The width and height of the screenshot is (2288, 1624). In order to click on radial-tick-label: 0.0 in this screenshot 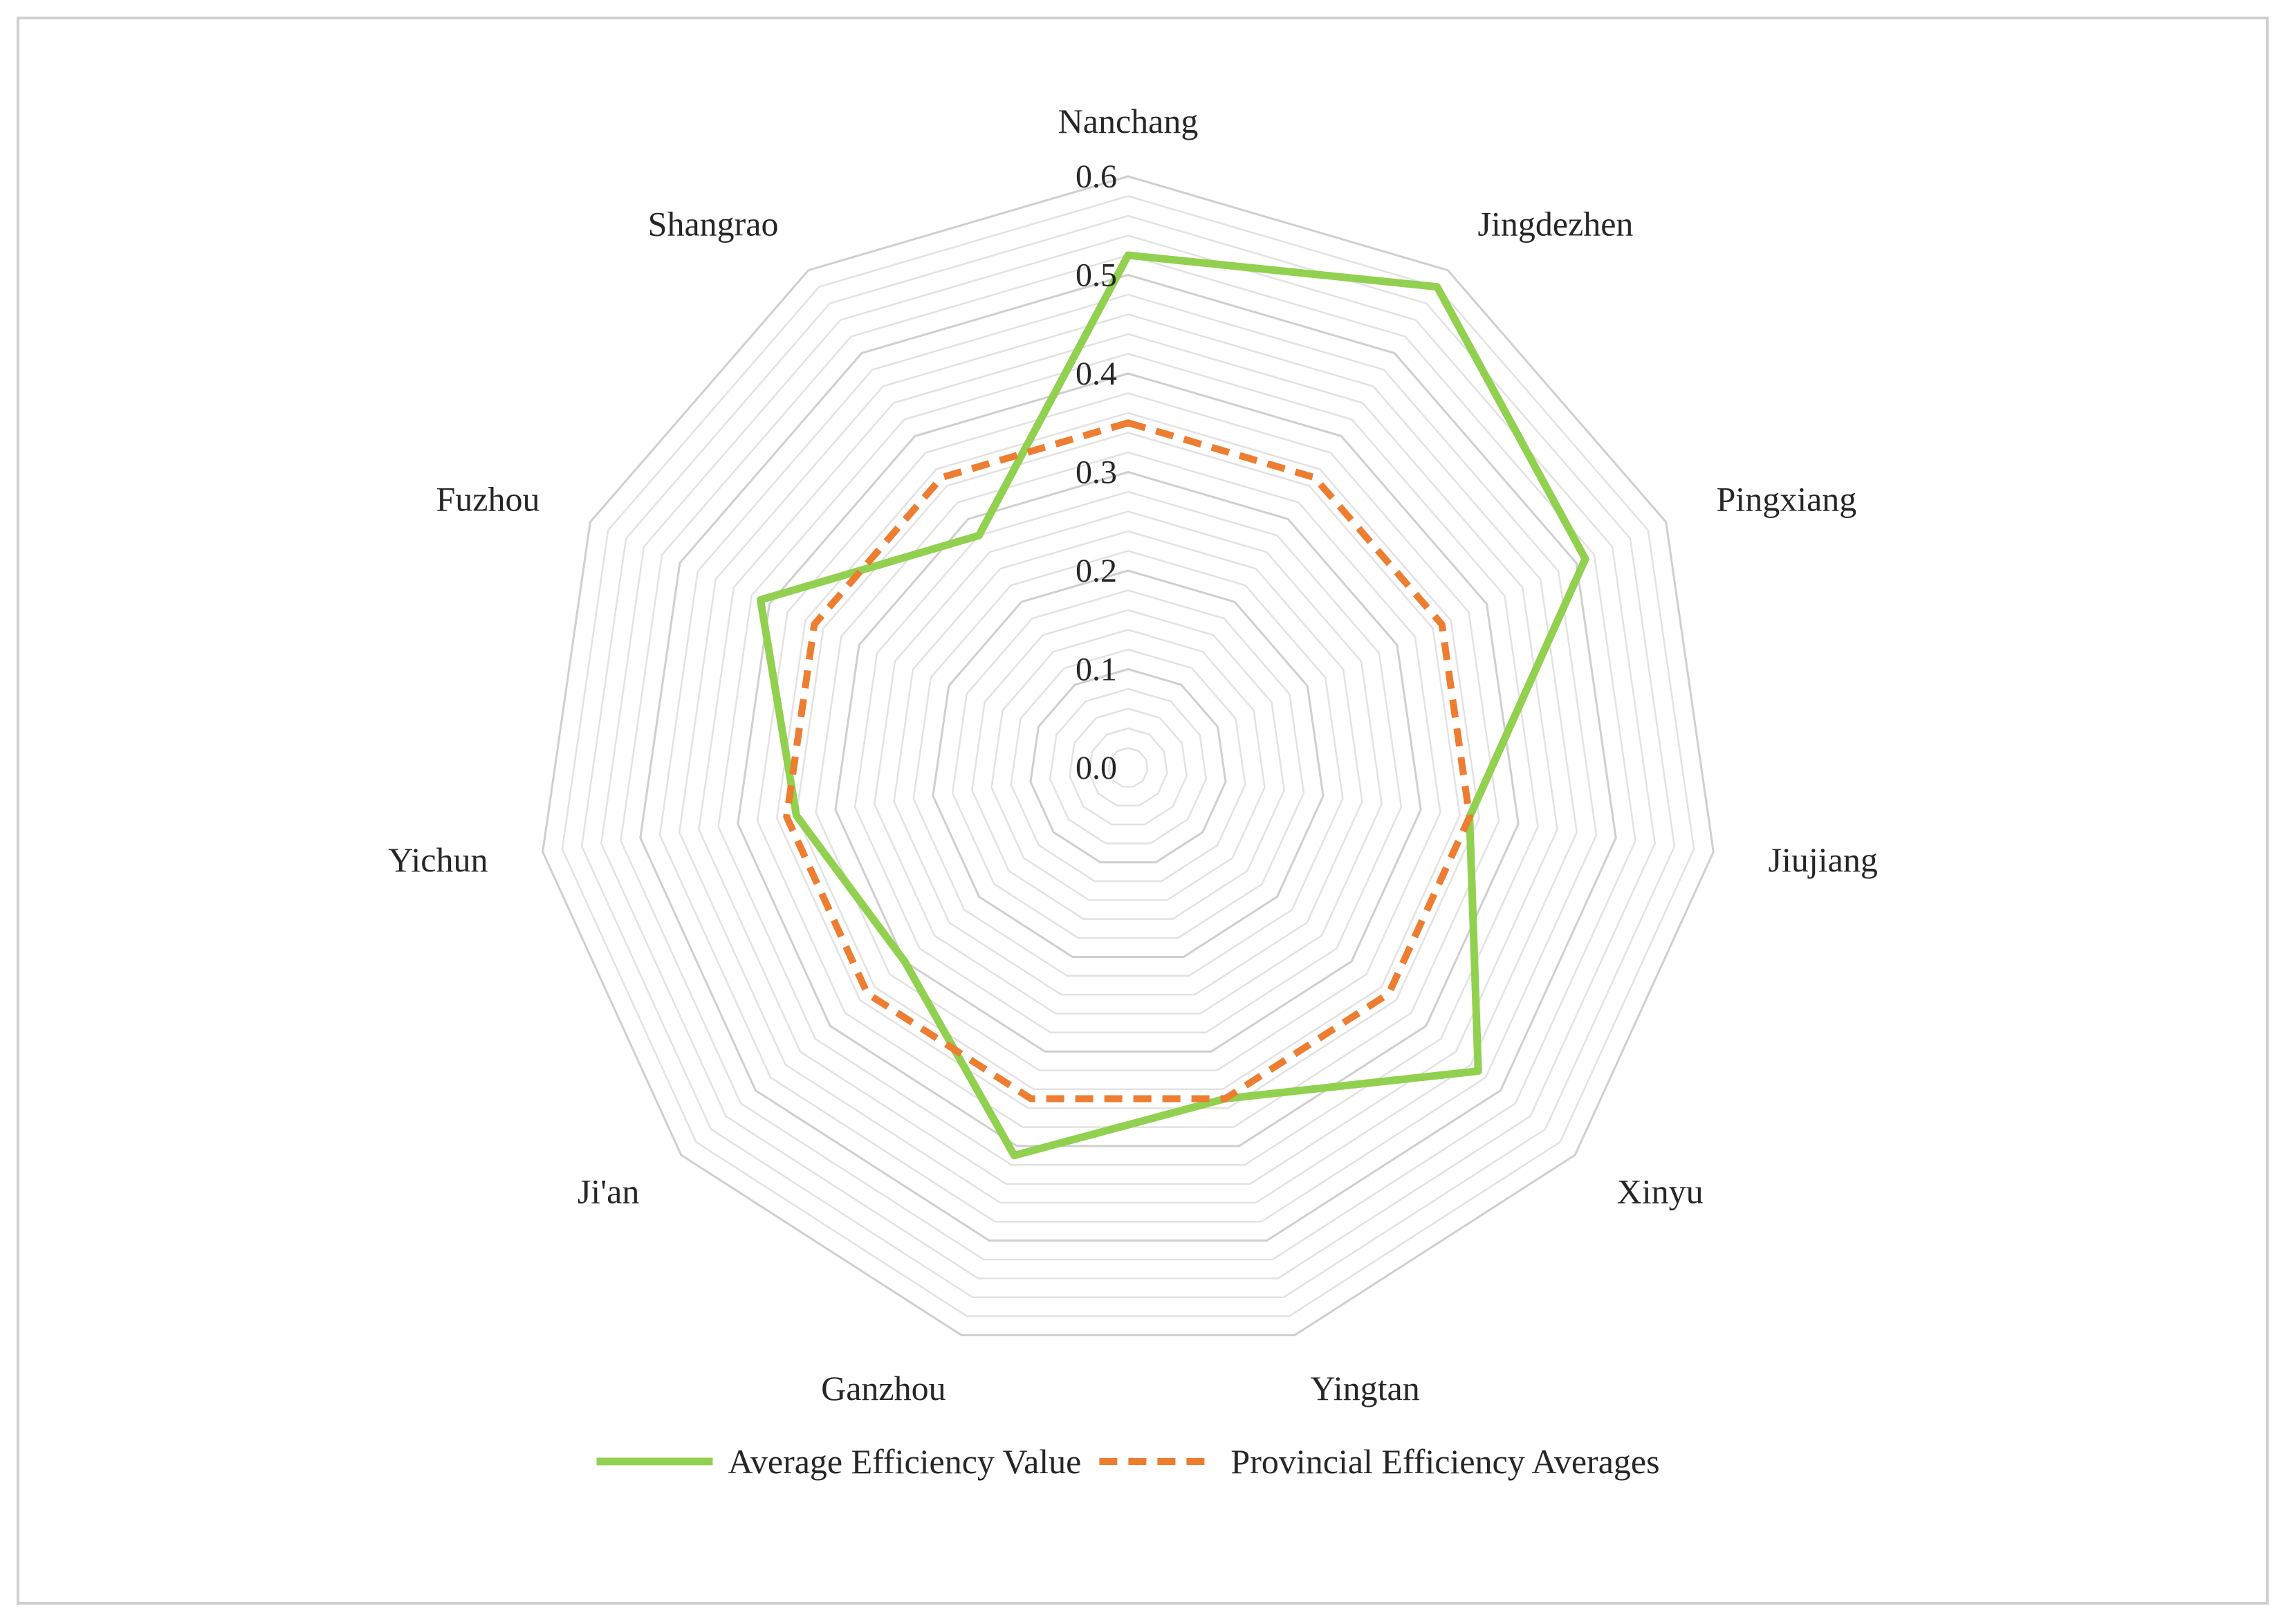, I will do `click(1096, 768)`.